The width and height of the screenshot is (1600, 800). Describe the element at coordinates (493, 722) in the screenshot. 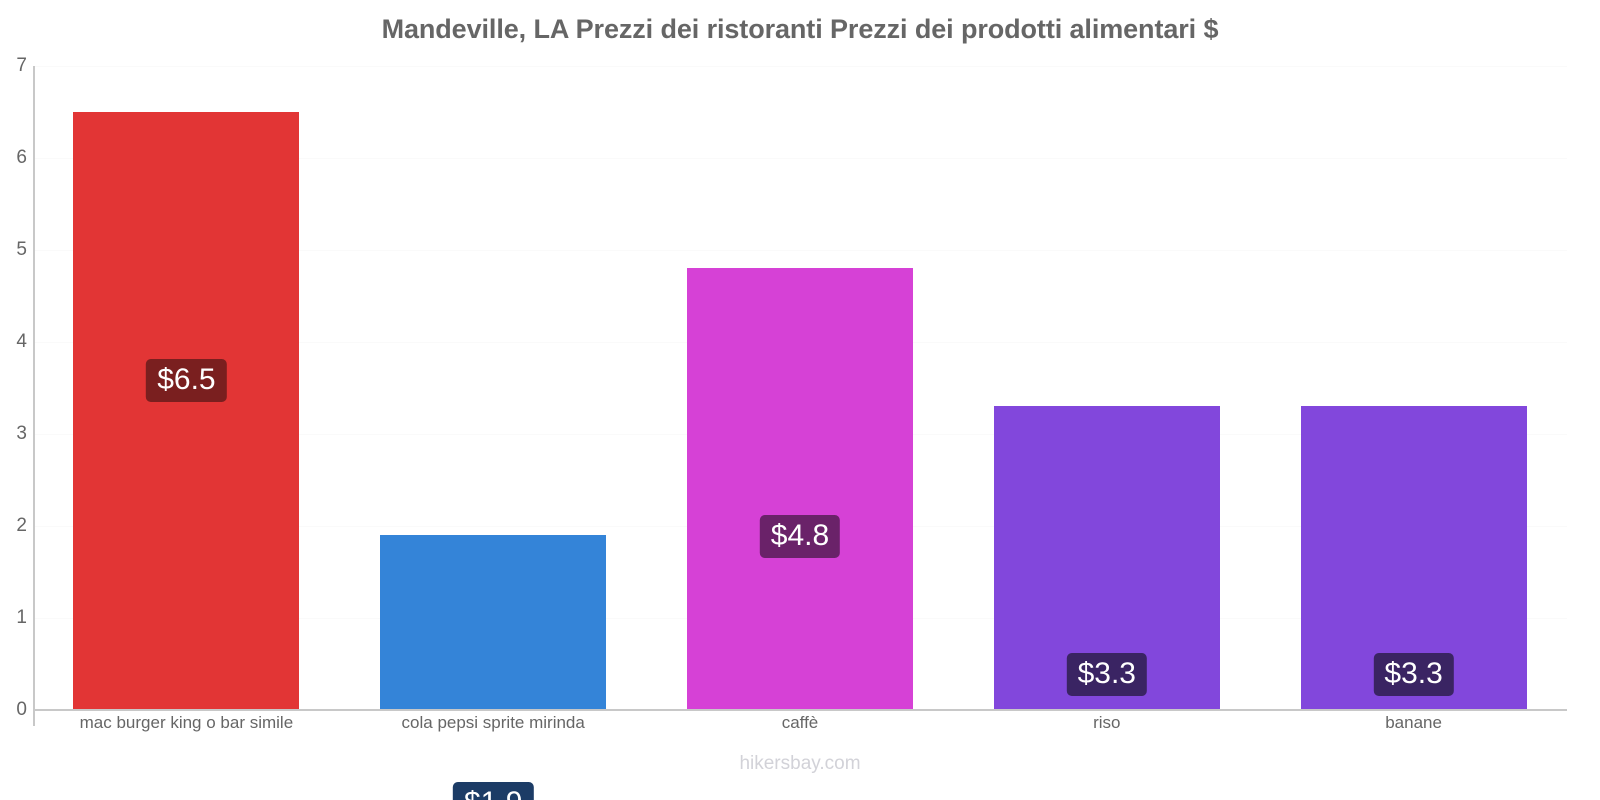

I see `x-axis-tick-label: cola pepsi sprite mirinda` at that location.